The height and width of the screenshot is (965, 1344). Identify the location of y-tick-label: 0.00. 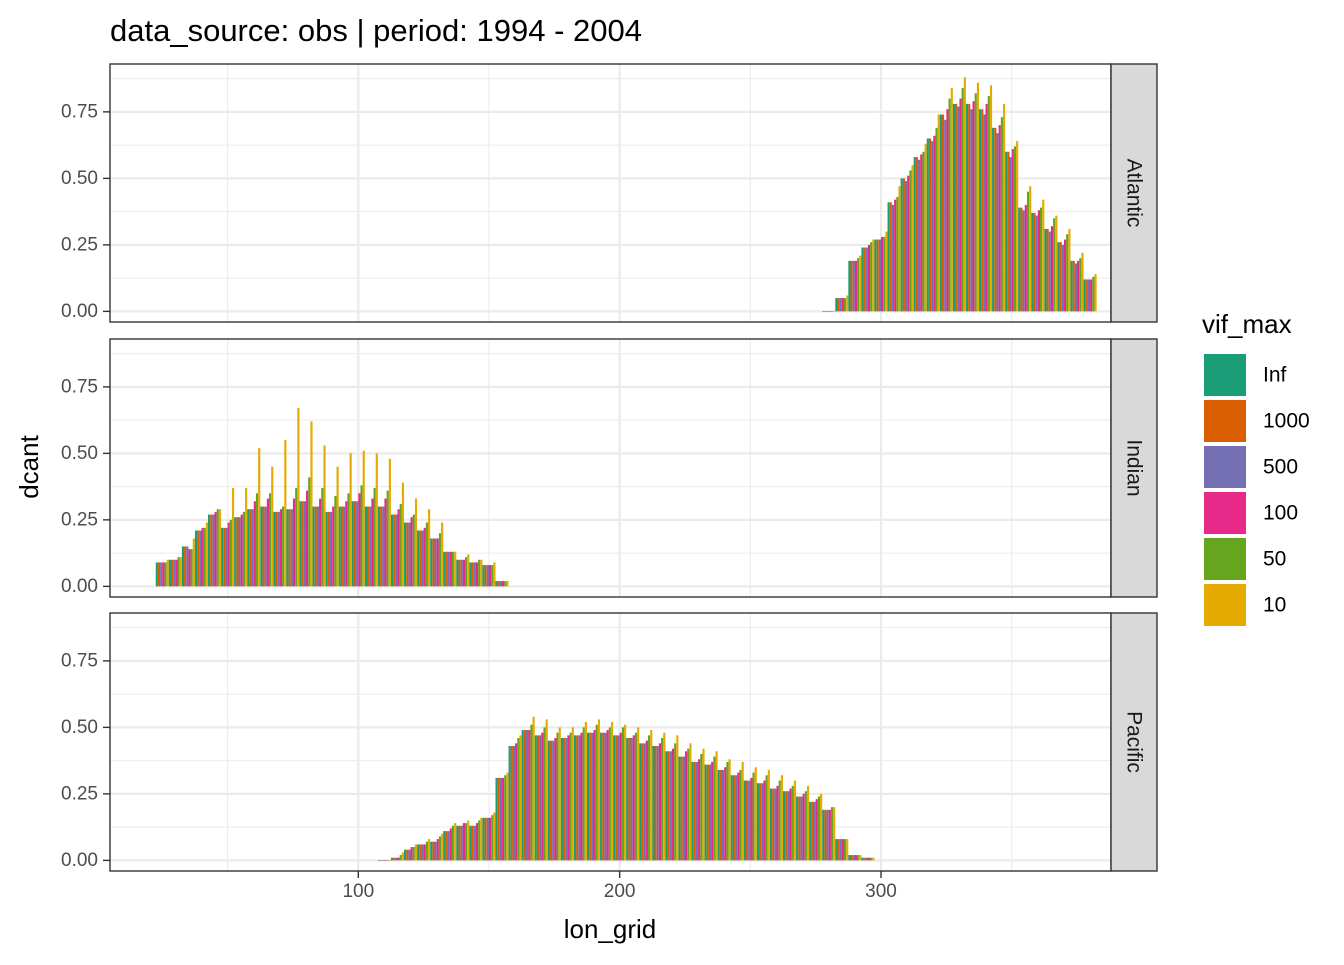
(79, 586).